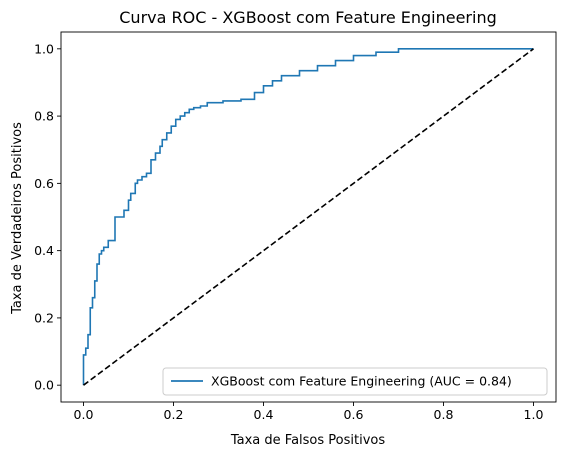 This screenshot has width=567, height=455. I want to click on y-tick-label: 0.6, so click(44, 183).